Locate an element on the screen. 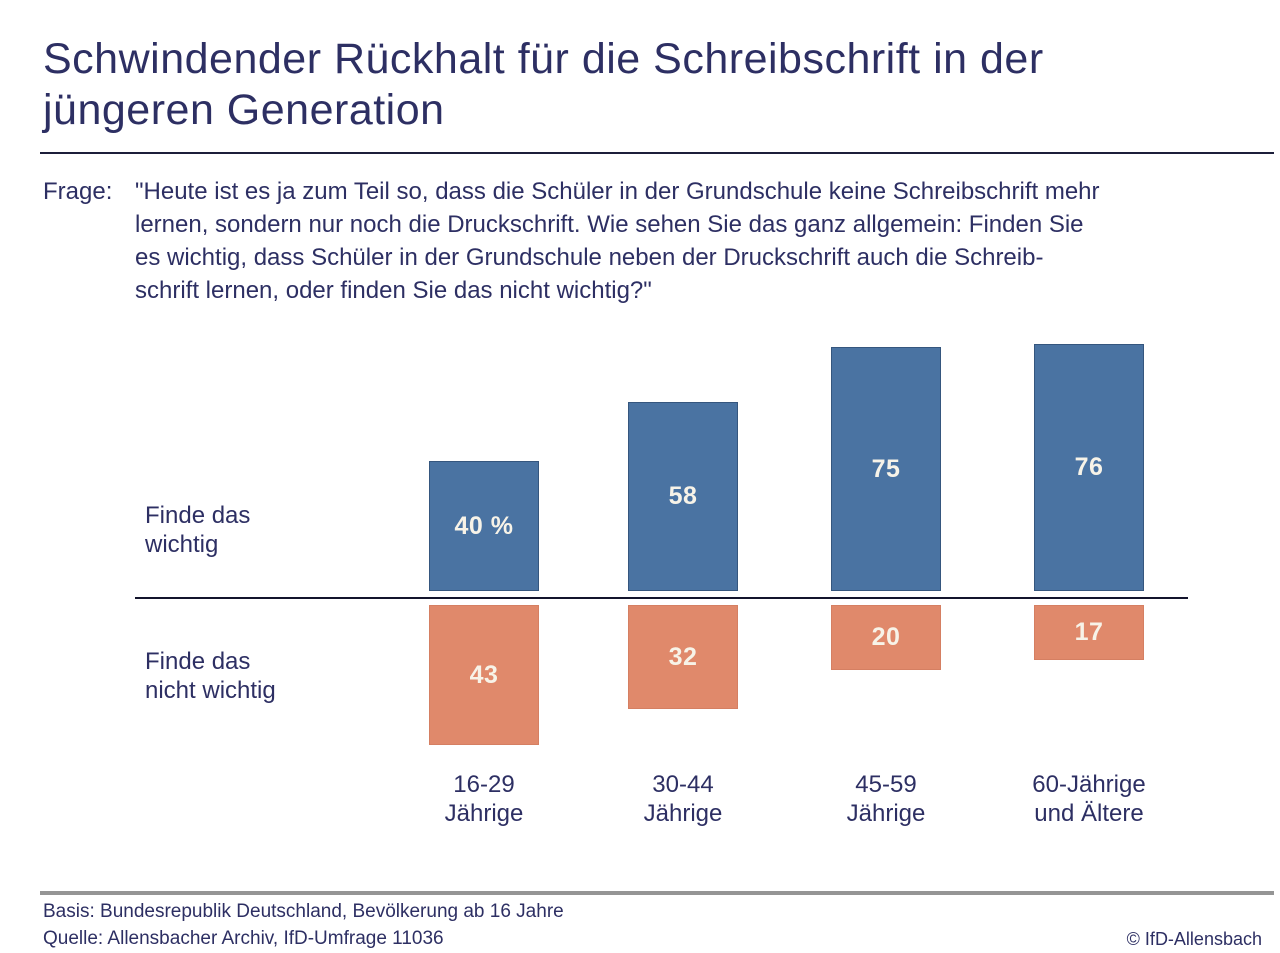  x-axis-label-45-59-line-1: 45-59 is located at coordinates (886, 784).